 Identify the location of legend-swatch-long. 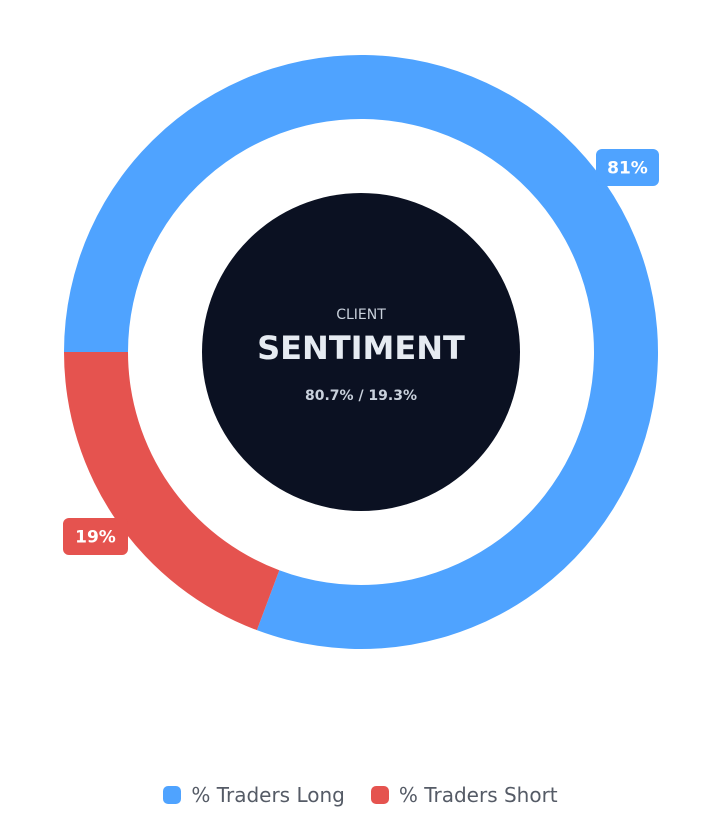
(172, 795).